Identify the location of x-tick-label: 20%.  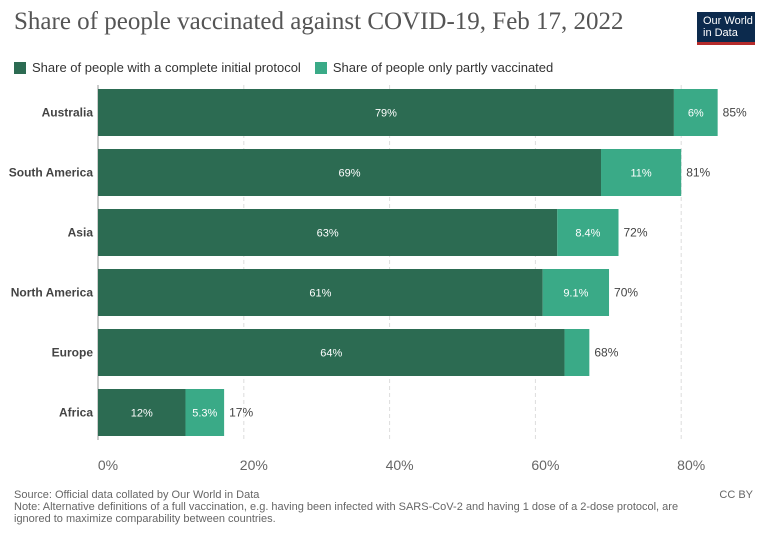
(254, 465).